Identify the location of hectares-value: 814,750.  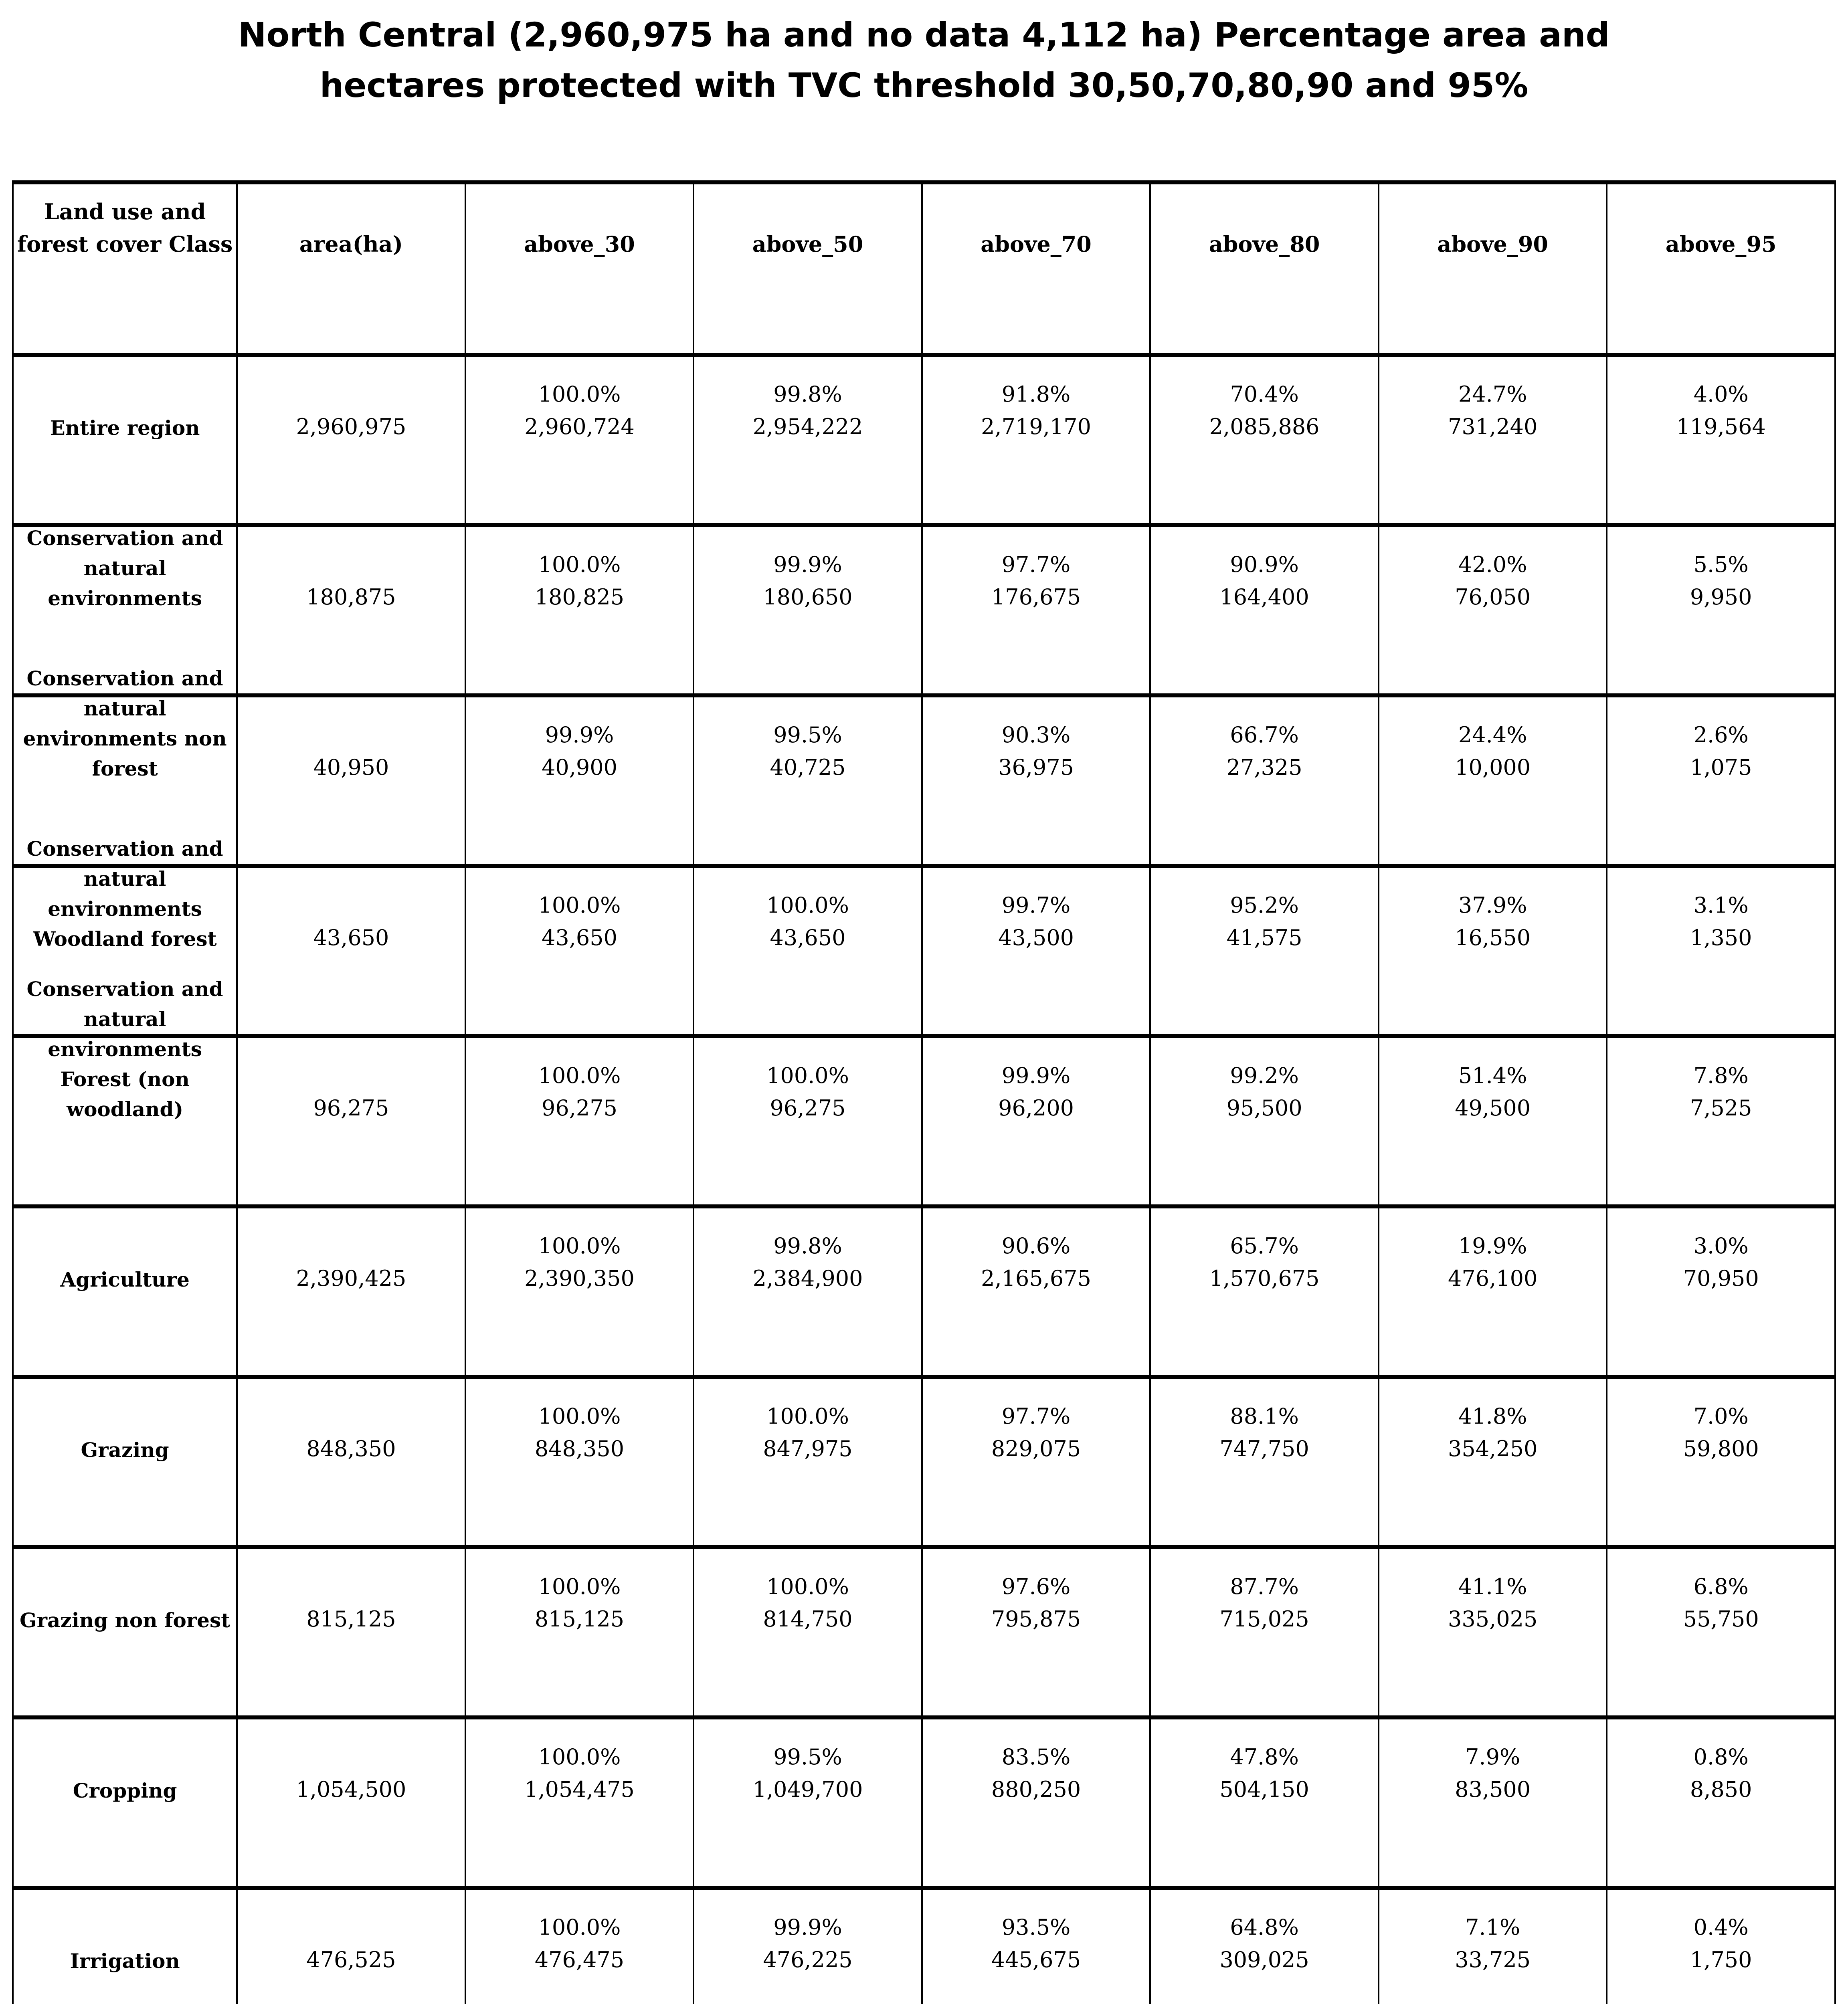
(808, 1619).